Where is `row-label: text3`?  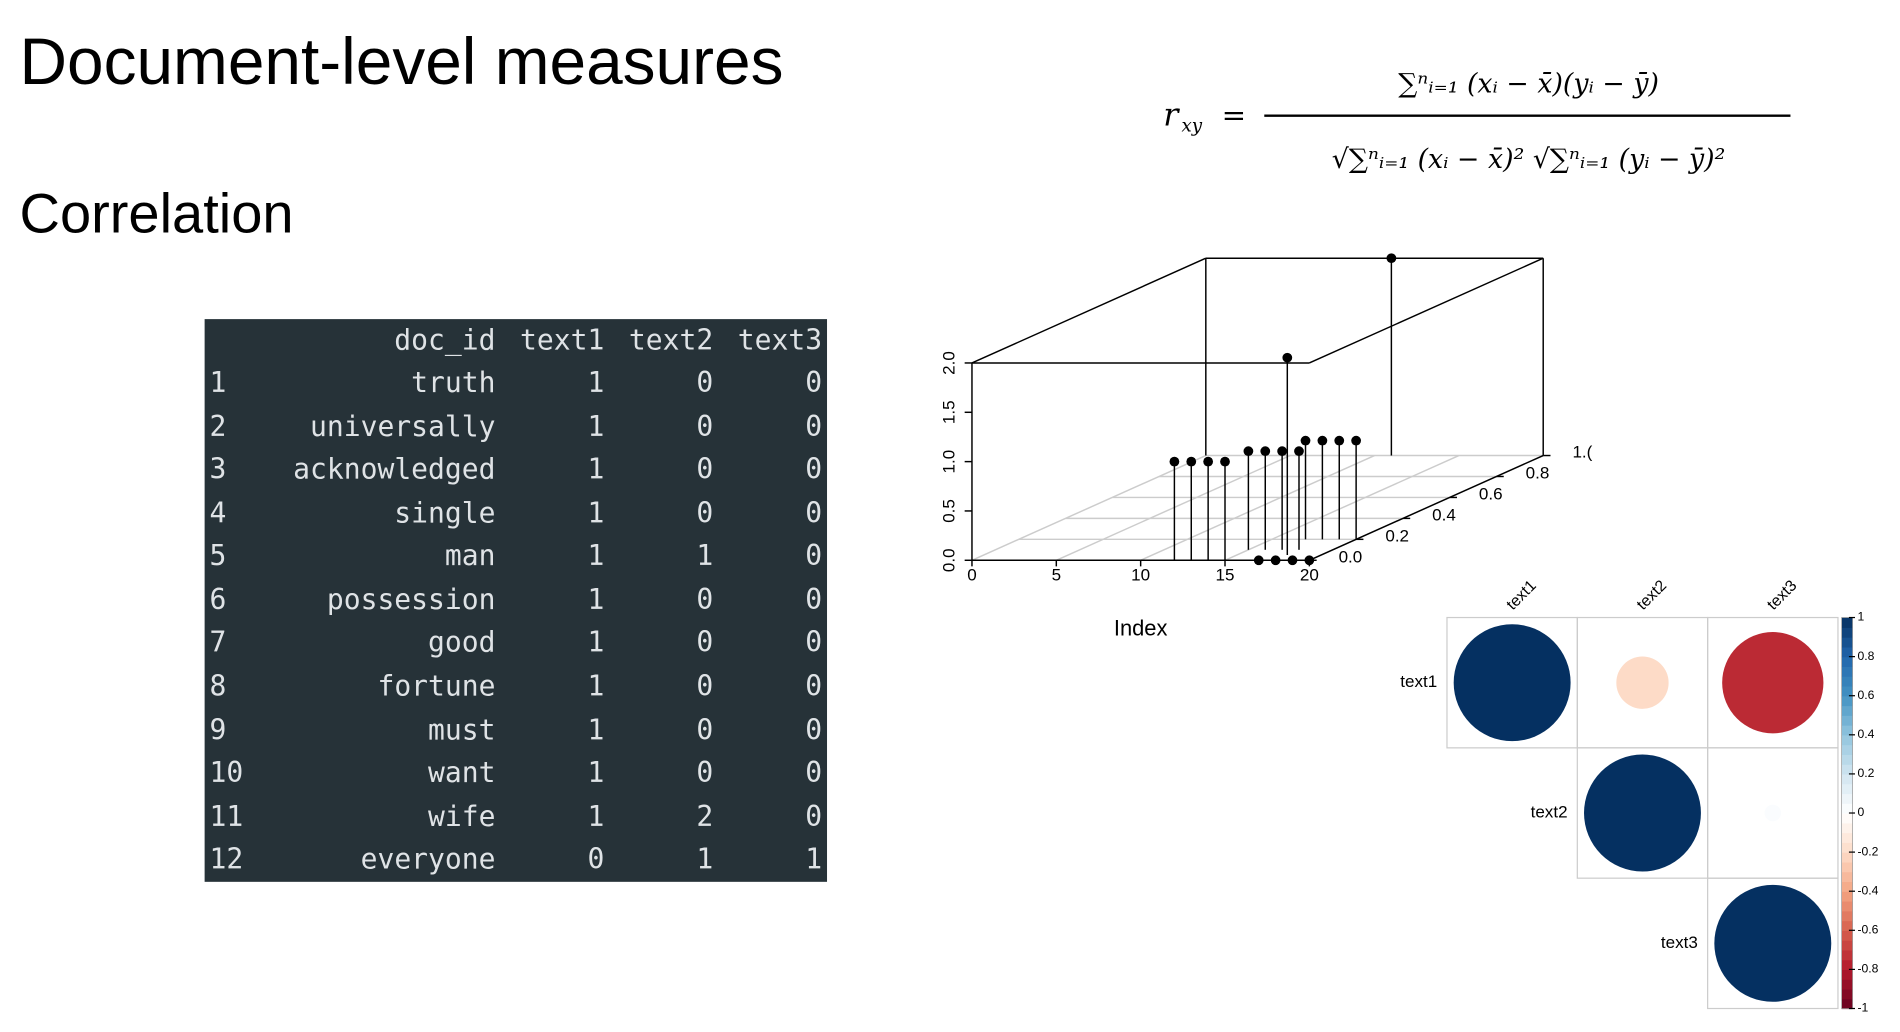
row-label: text3 is located at coordinates (1679, 942).